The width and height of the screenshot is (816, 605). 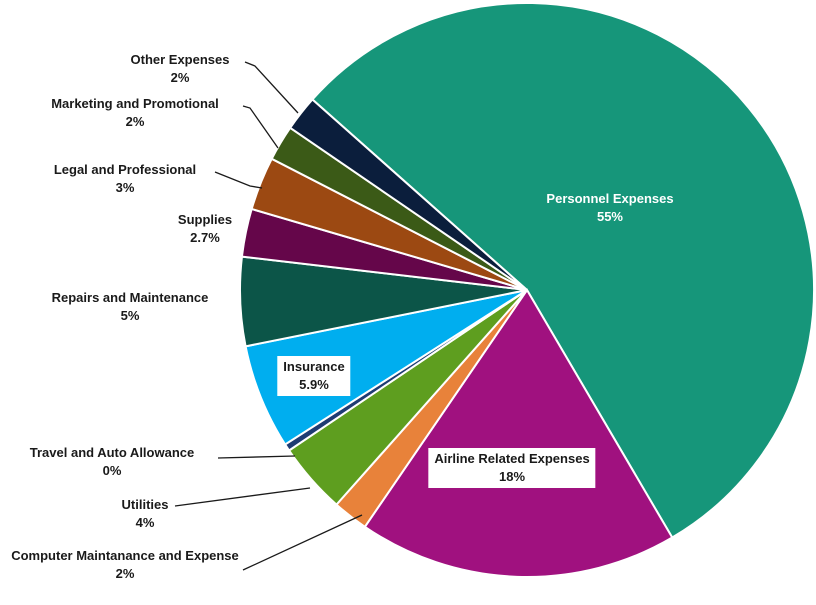 I want to click on pie-slice, so click(x=408, y=194).